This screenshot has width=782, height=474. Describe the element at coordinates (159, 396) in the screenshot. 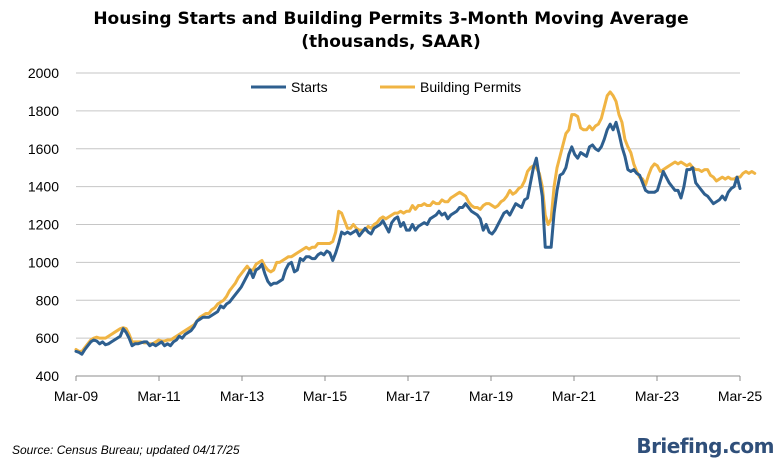

I see `x-tick-label: Mar-11` at that location.